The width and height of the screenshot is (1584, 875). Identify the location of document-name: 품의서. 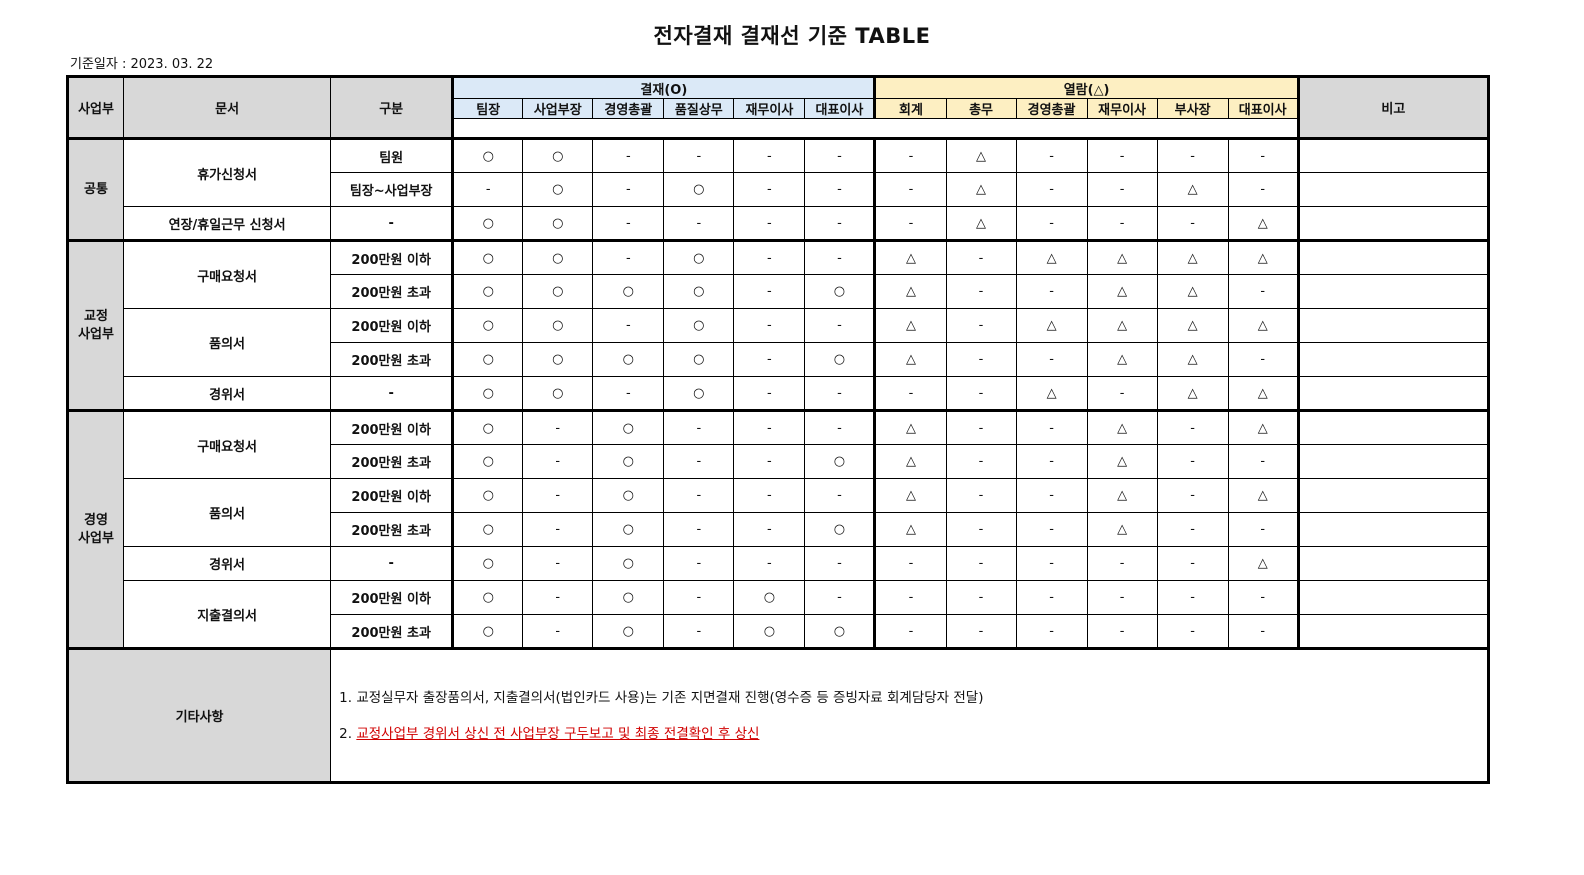
(227, 512).